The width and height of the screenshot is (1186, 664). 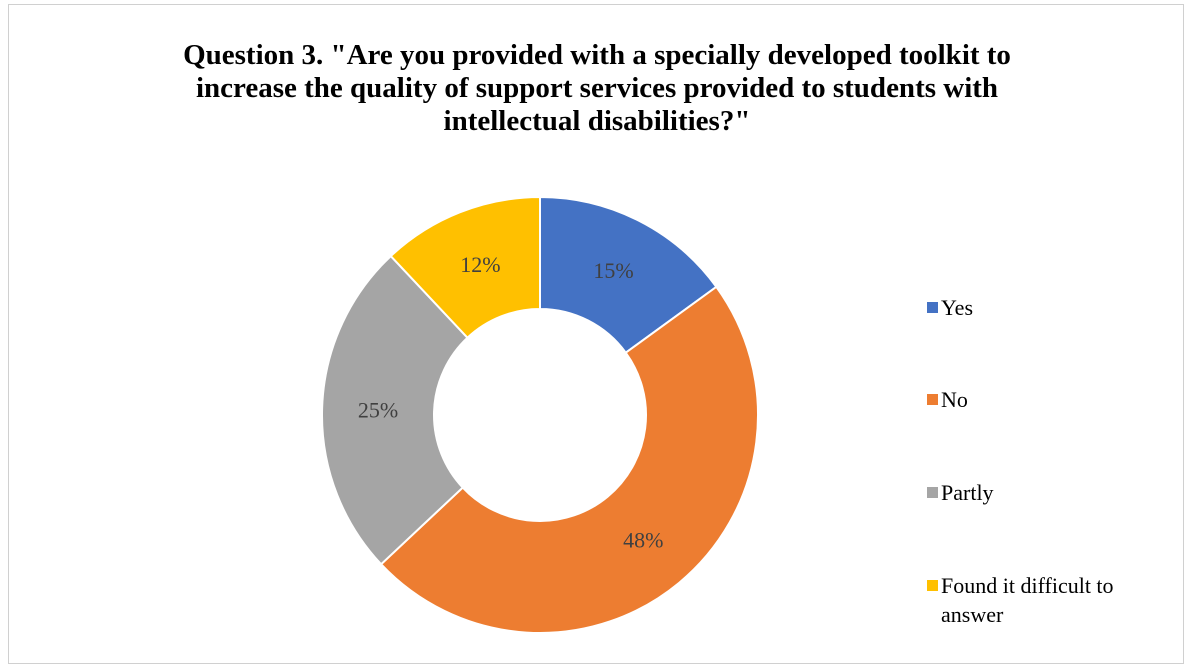 I want to click on donut-slice-found-it-difficult-to-answer, so click(x=465, y=267).